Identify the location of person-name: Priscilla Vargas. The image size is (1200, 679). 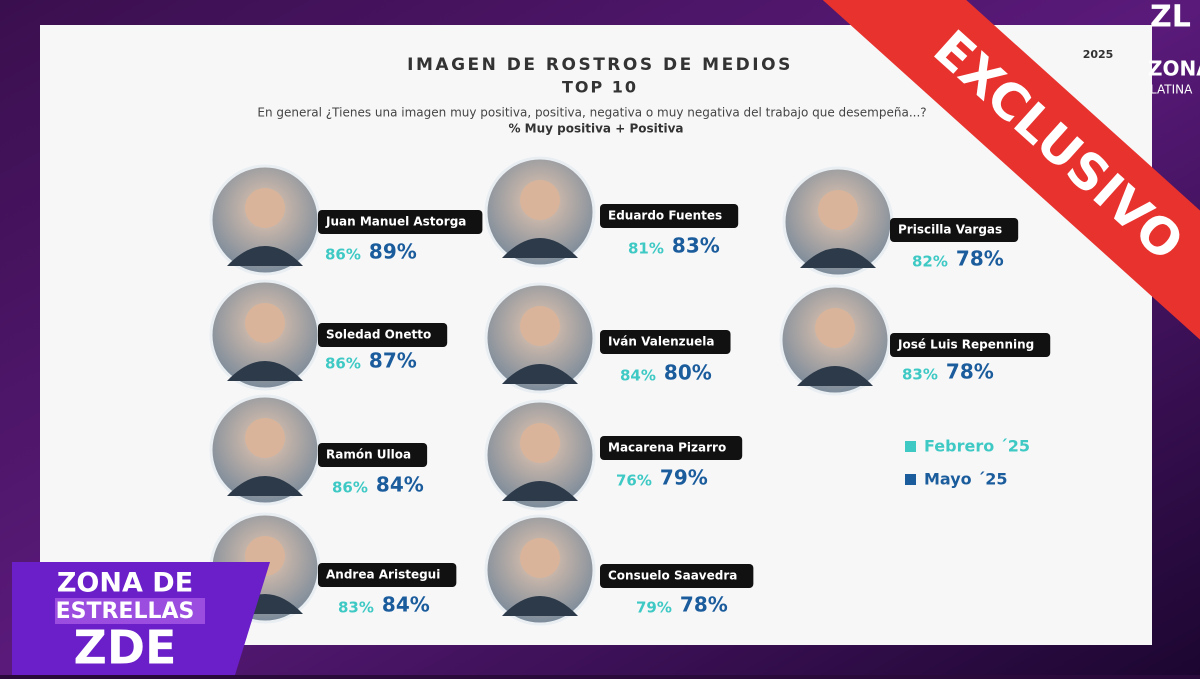
(950, 230).